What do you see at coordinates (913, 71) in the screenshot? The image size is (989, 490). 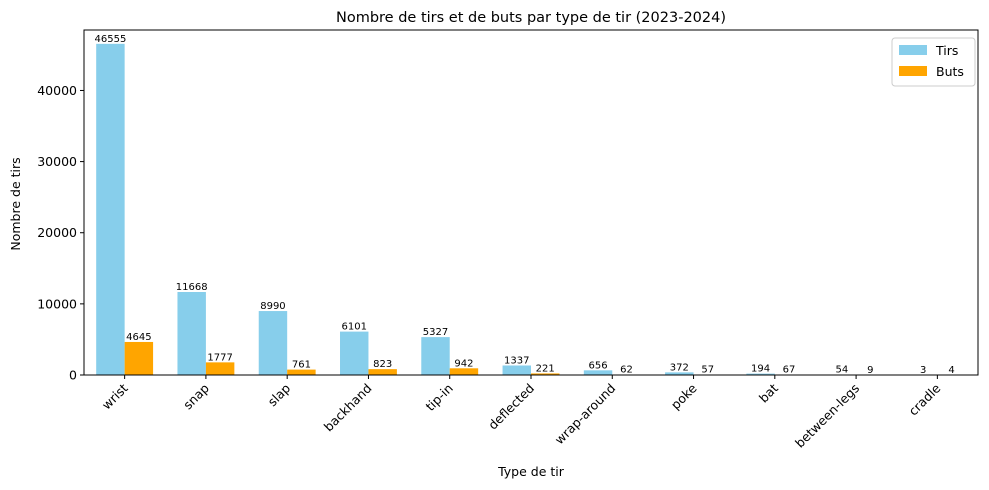 I see `legend-swatch-buts` at bounding box center [913, 71].